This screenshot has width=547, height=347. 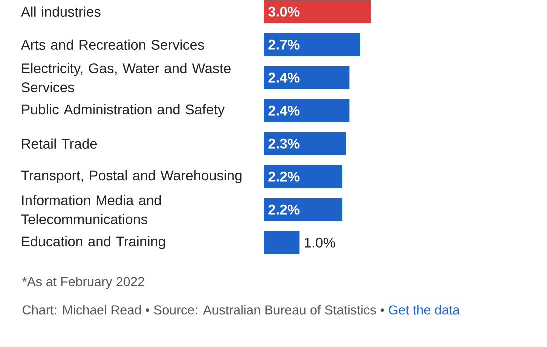 I want to click on y-tick-label: Information Media and Telecommunications, so click(x=91, y=210).